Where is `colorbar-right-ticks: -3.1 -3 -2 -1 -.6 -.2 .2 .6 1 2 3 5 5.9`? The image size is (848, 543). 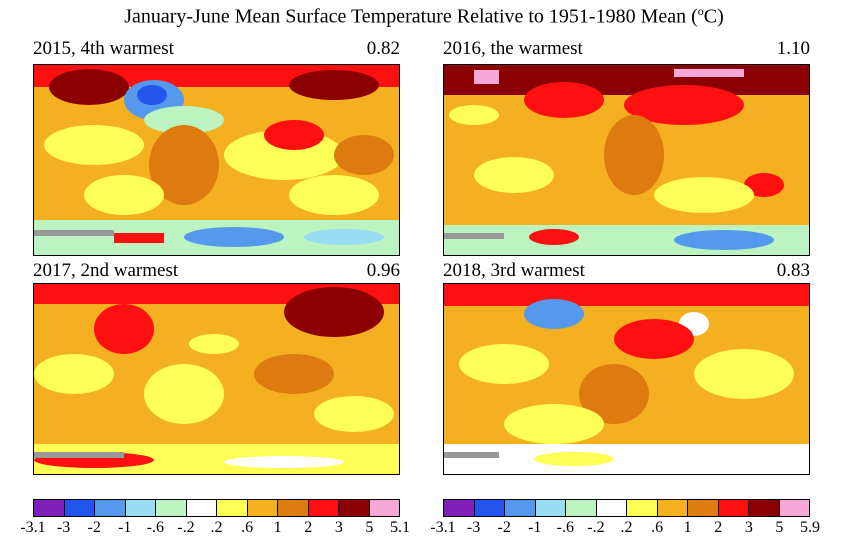
colorbar-right-ticks: -3.1 -3 -2 -1 -.6 -.2 .2 .6 1 2 3 5 5.9 is located at coordinates (625, 529).